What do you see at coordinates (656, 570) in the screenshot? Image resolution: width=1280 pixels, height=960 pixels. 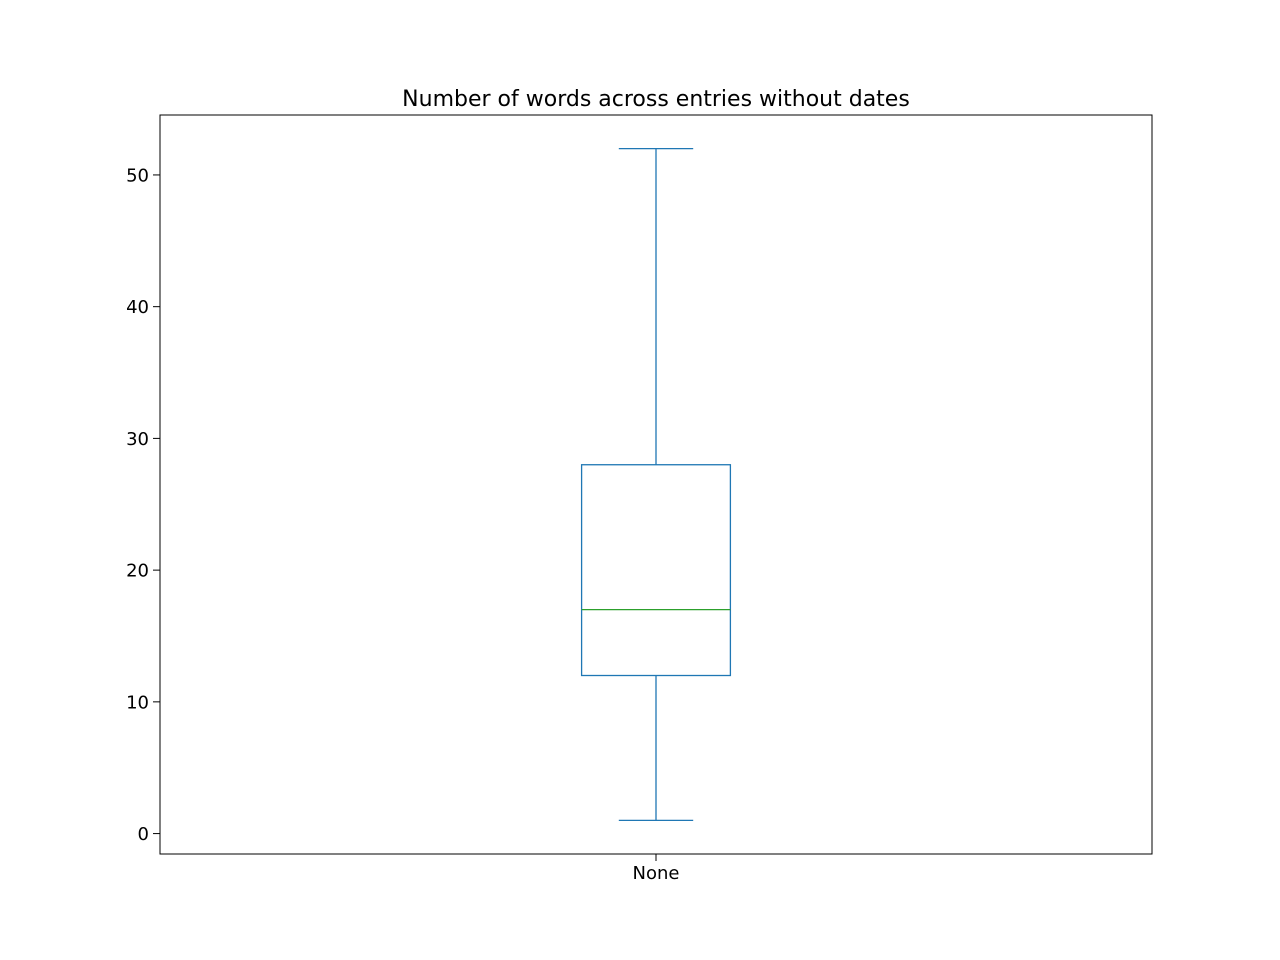 I see `iqr-box` at bounding box center [656, 570].